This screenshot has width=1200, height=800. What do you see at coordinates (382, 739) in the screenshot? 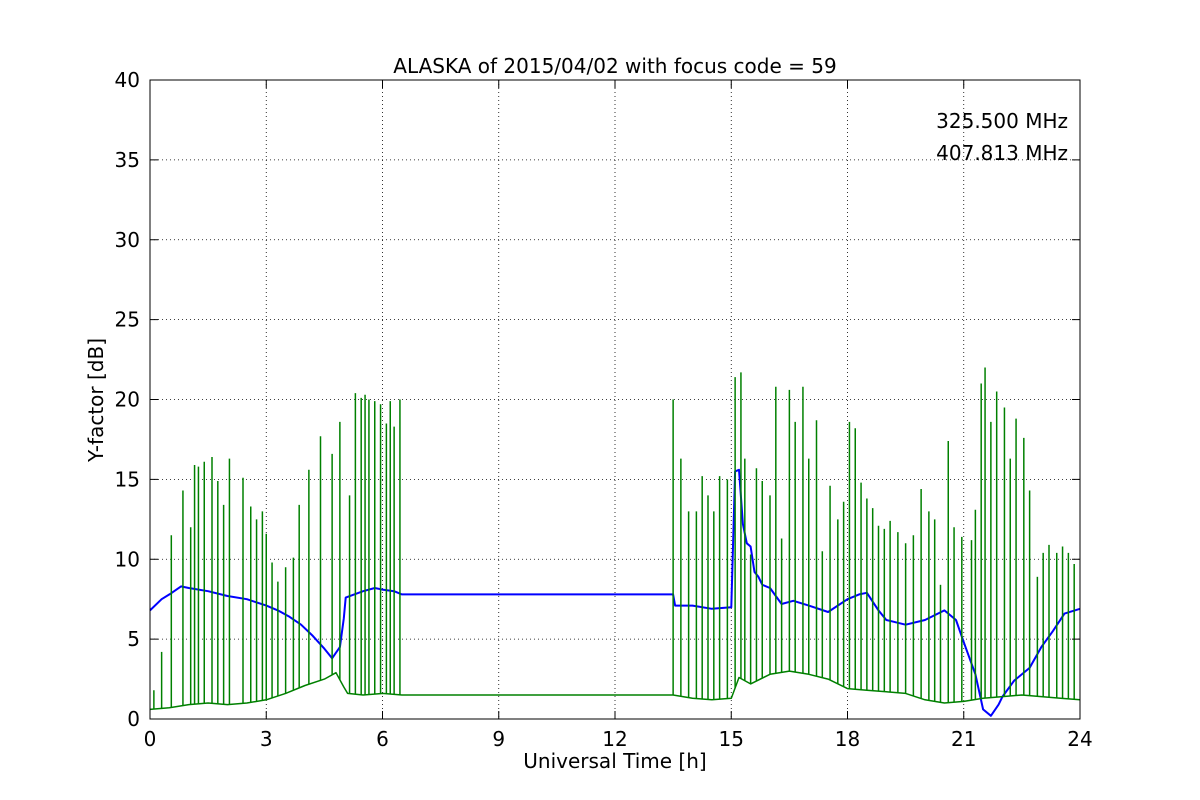
I see `x-tick-label: 6` at bounding box center [382, 739].